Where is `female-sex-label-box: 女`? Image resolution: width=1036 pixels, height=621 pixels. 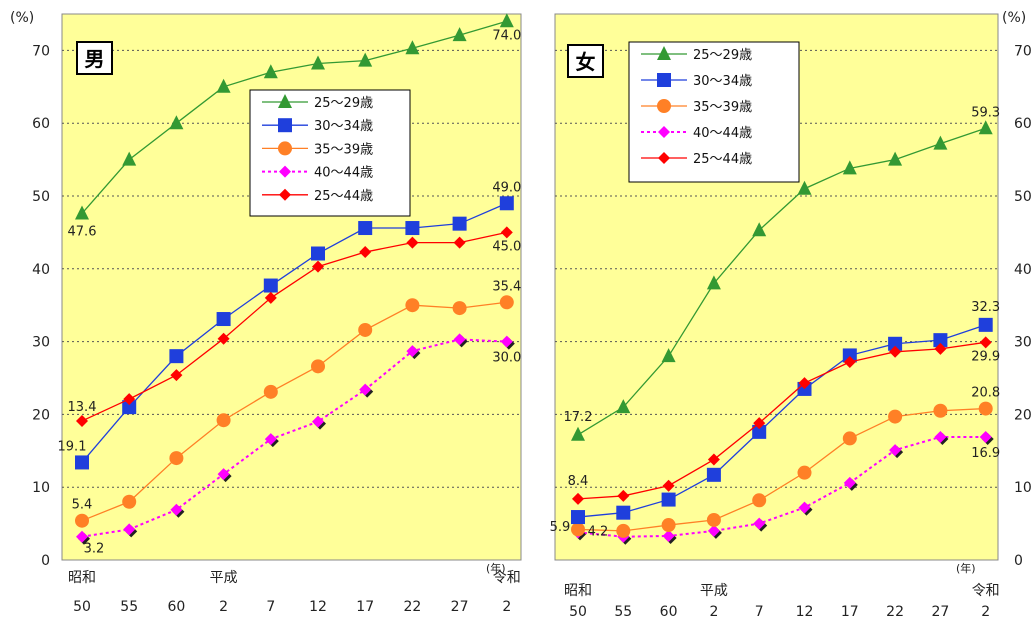 female-sex-label-box: 女 is located at coordinates (585, 61).